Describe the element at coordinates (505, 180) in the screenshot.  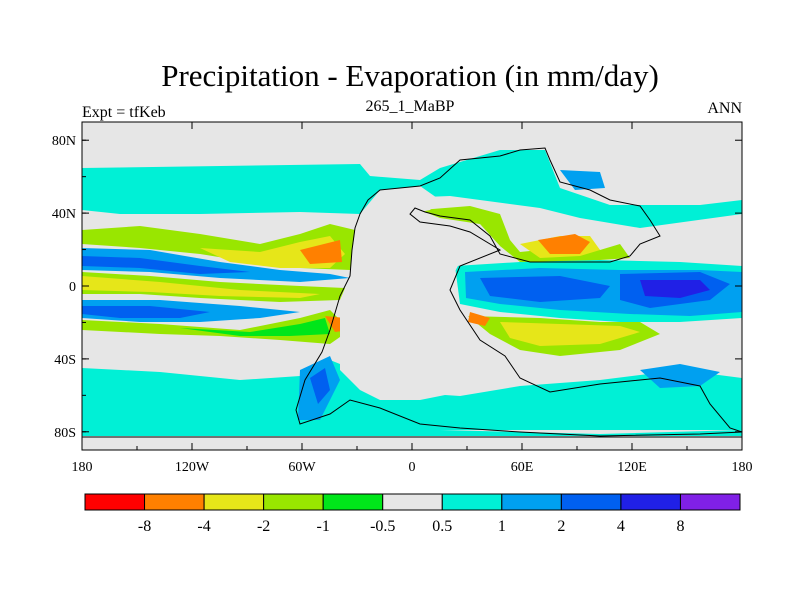
I see `north-wet-patch` at that location.